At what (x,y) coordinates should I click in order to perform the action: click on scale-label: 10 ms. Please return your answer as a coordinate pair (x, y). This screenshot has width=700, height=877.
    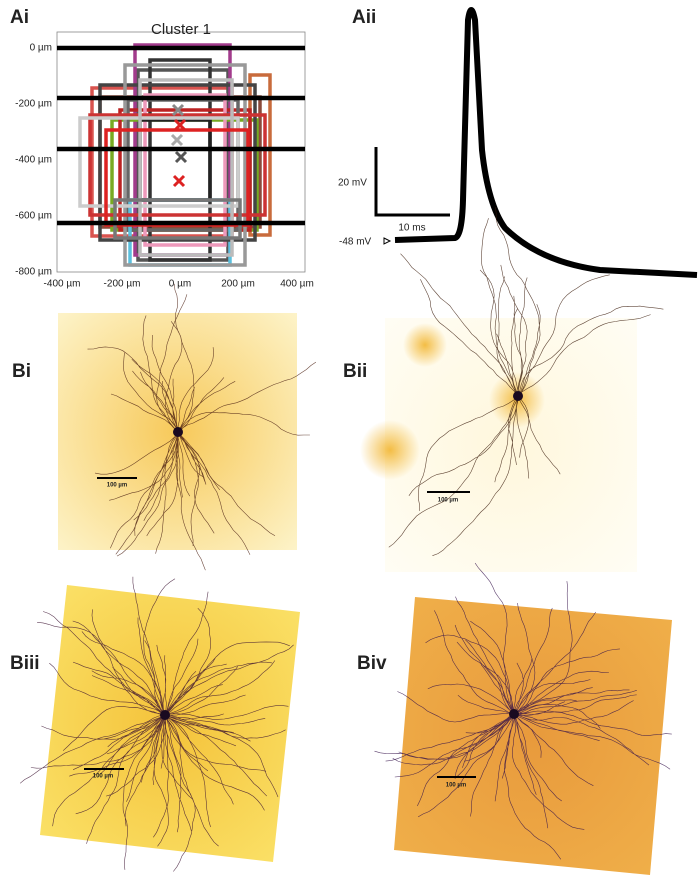
    Looking at the image, I should click on (411, 228).